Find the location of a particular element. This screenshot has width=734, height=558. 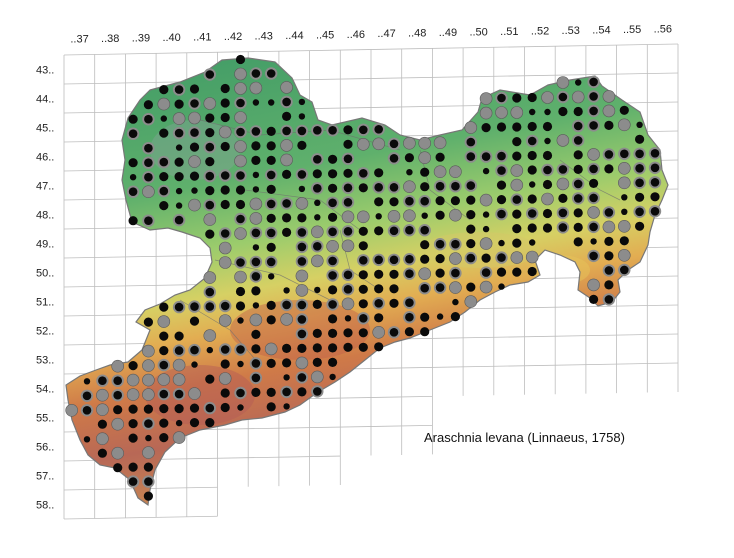

row-label: 53.. is located at coordinates (45, 361).